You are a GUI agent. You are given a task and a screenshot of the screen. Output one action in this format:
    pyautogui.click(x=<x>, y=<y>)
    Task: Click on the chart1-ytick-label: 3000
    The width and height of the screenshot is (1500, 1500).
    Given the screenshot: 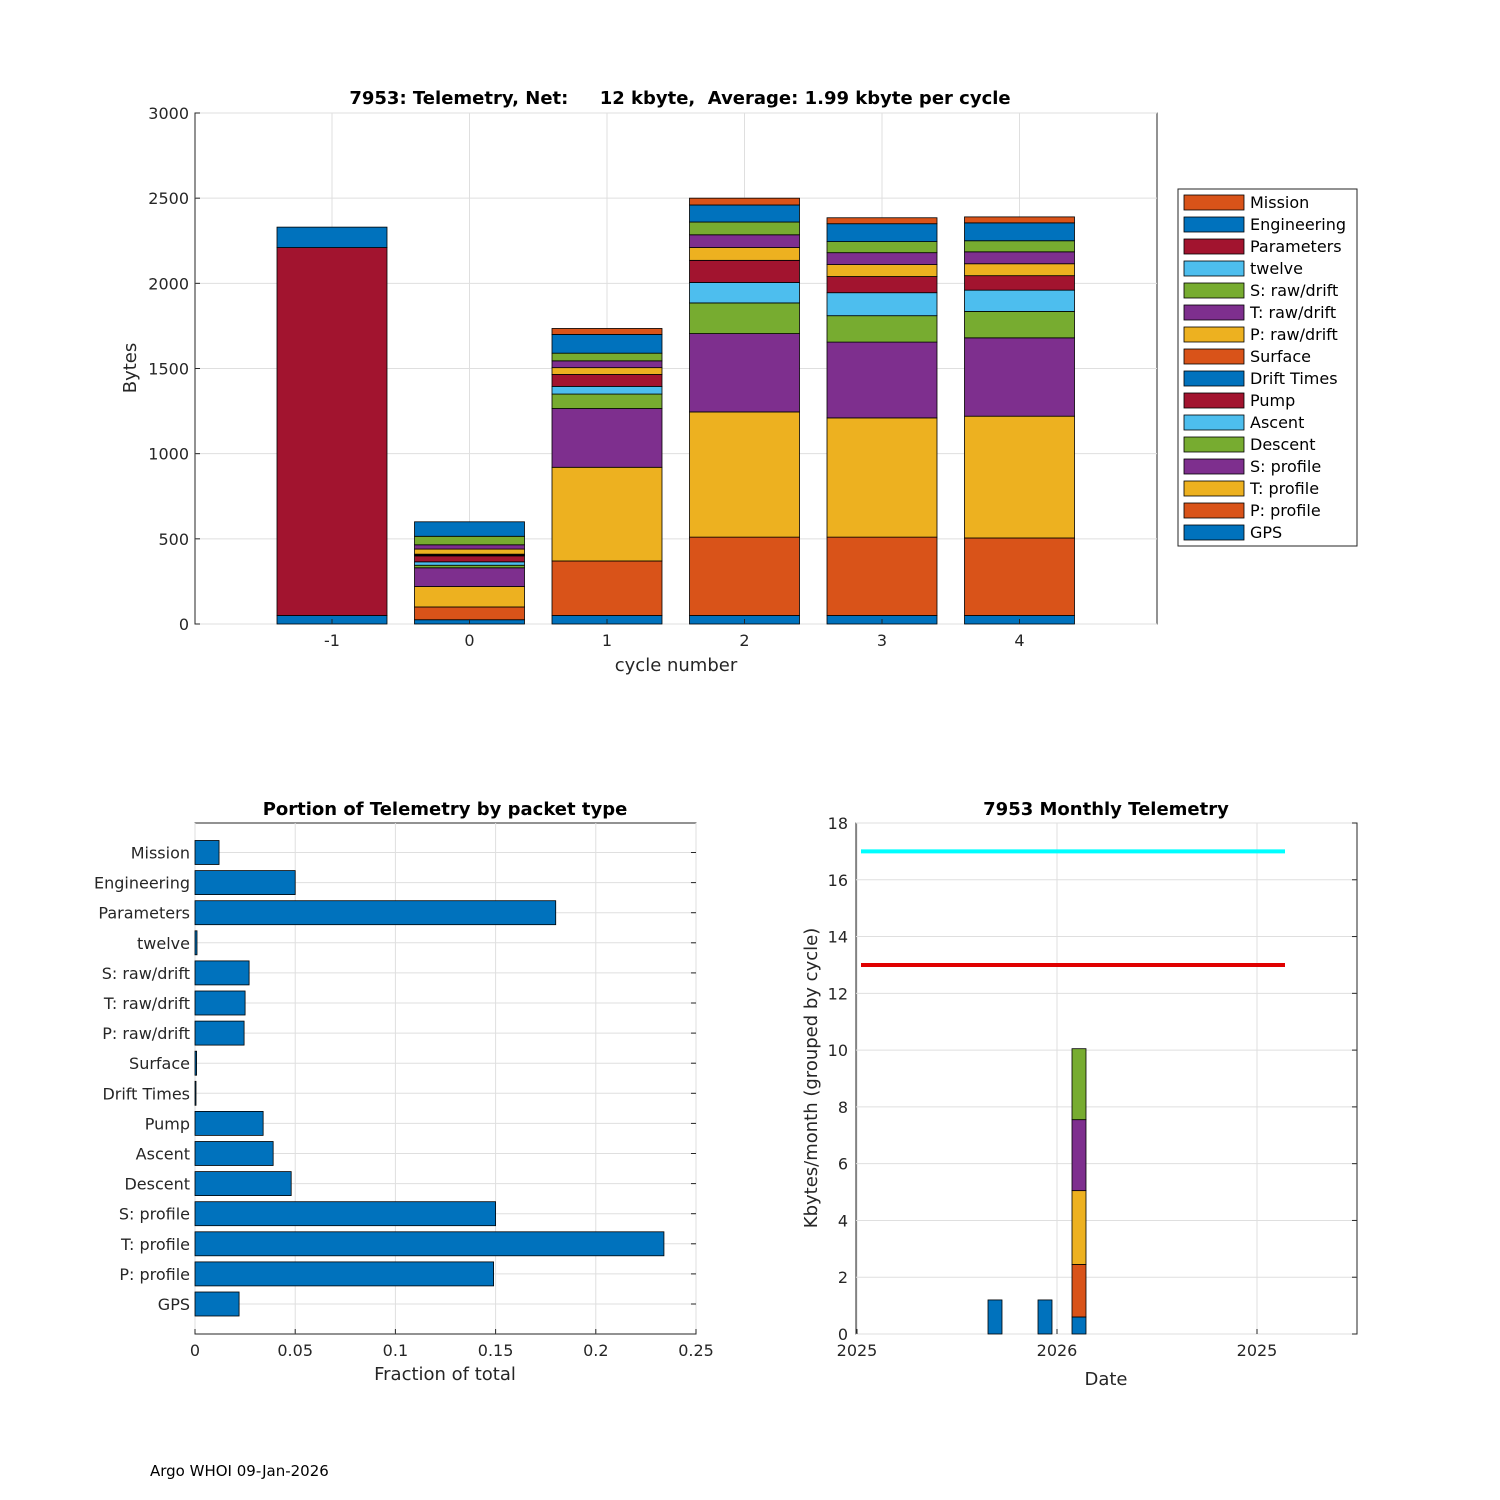 What is the action you would take?
    pyautogui.click(x=168, y=113)
    